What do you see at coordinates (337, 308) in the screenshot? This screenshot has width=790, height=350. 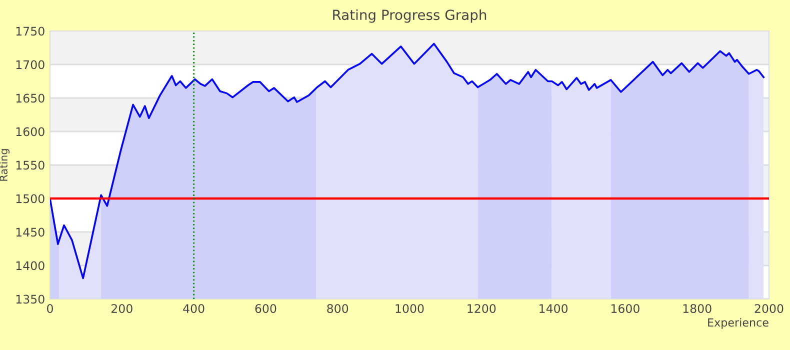 I see `x-tick-label: 800` at bounding box center [337, 308].